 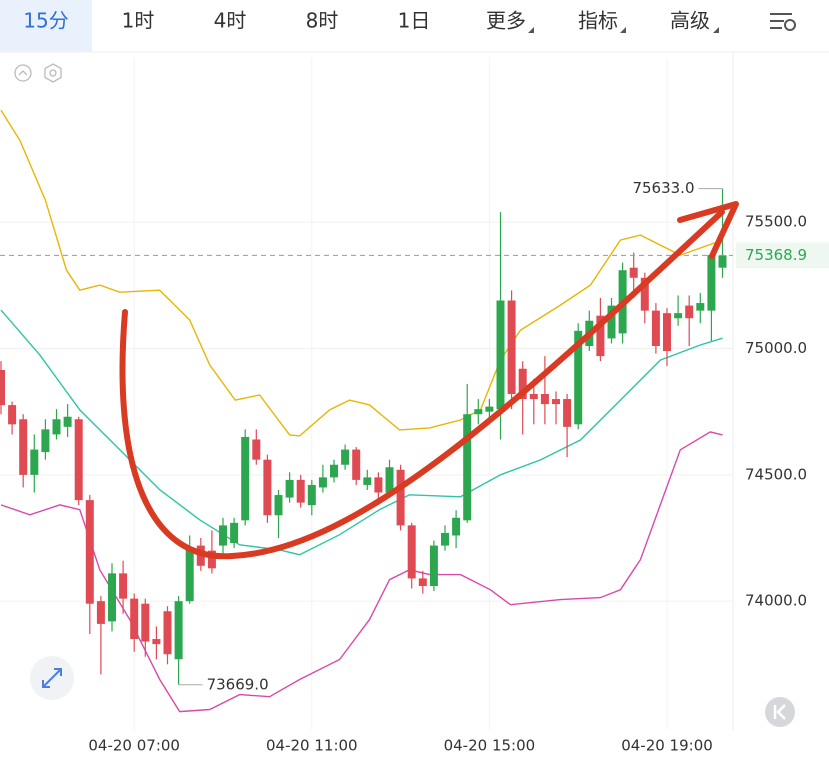 I want to click on toolbar-bg, so click(x=414, y=26).